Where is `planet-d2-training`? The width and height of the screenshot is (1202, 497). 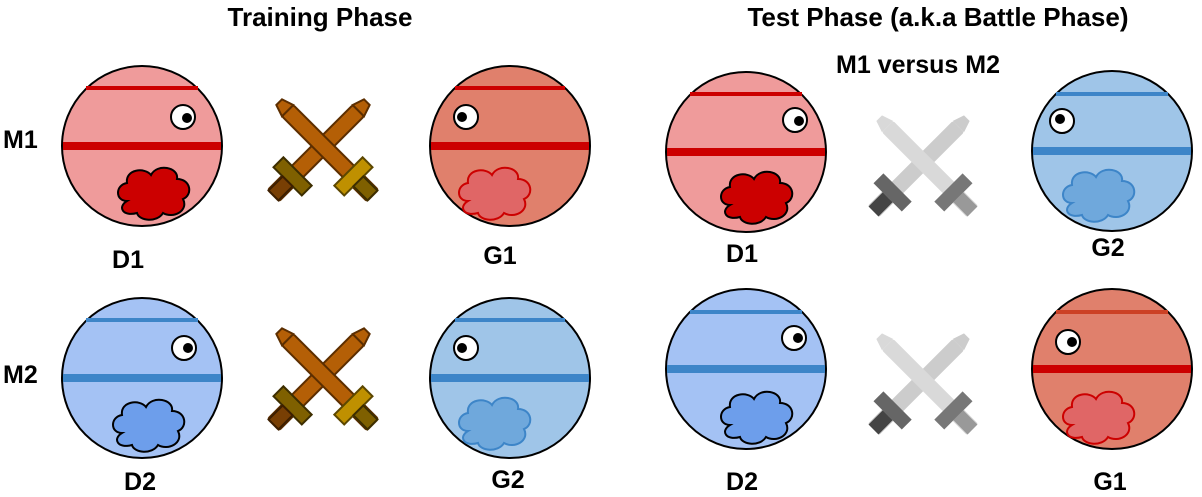
planet-d2-training is located at coordinates (142, 378).